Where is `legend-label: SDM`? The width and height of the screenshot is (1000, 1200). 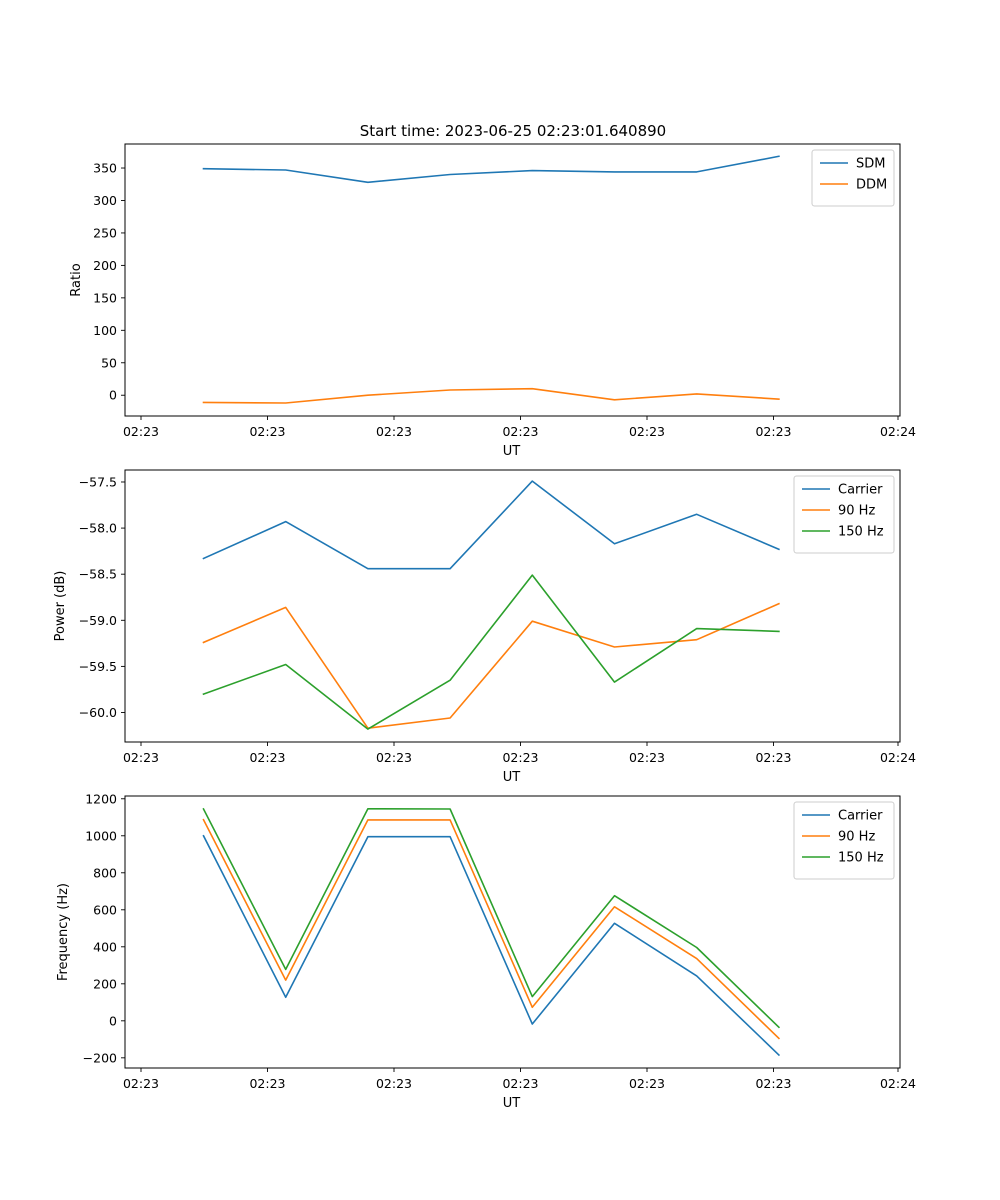 legend-label: SDM is located at coordinates (870, 164).